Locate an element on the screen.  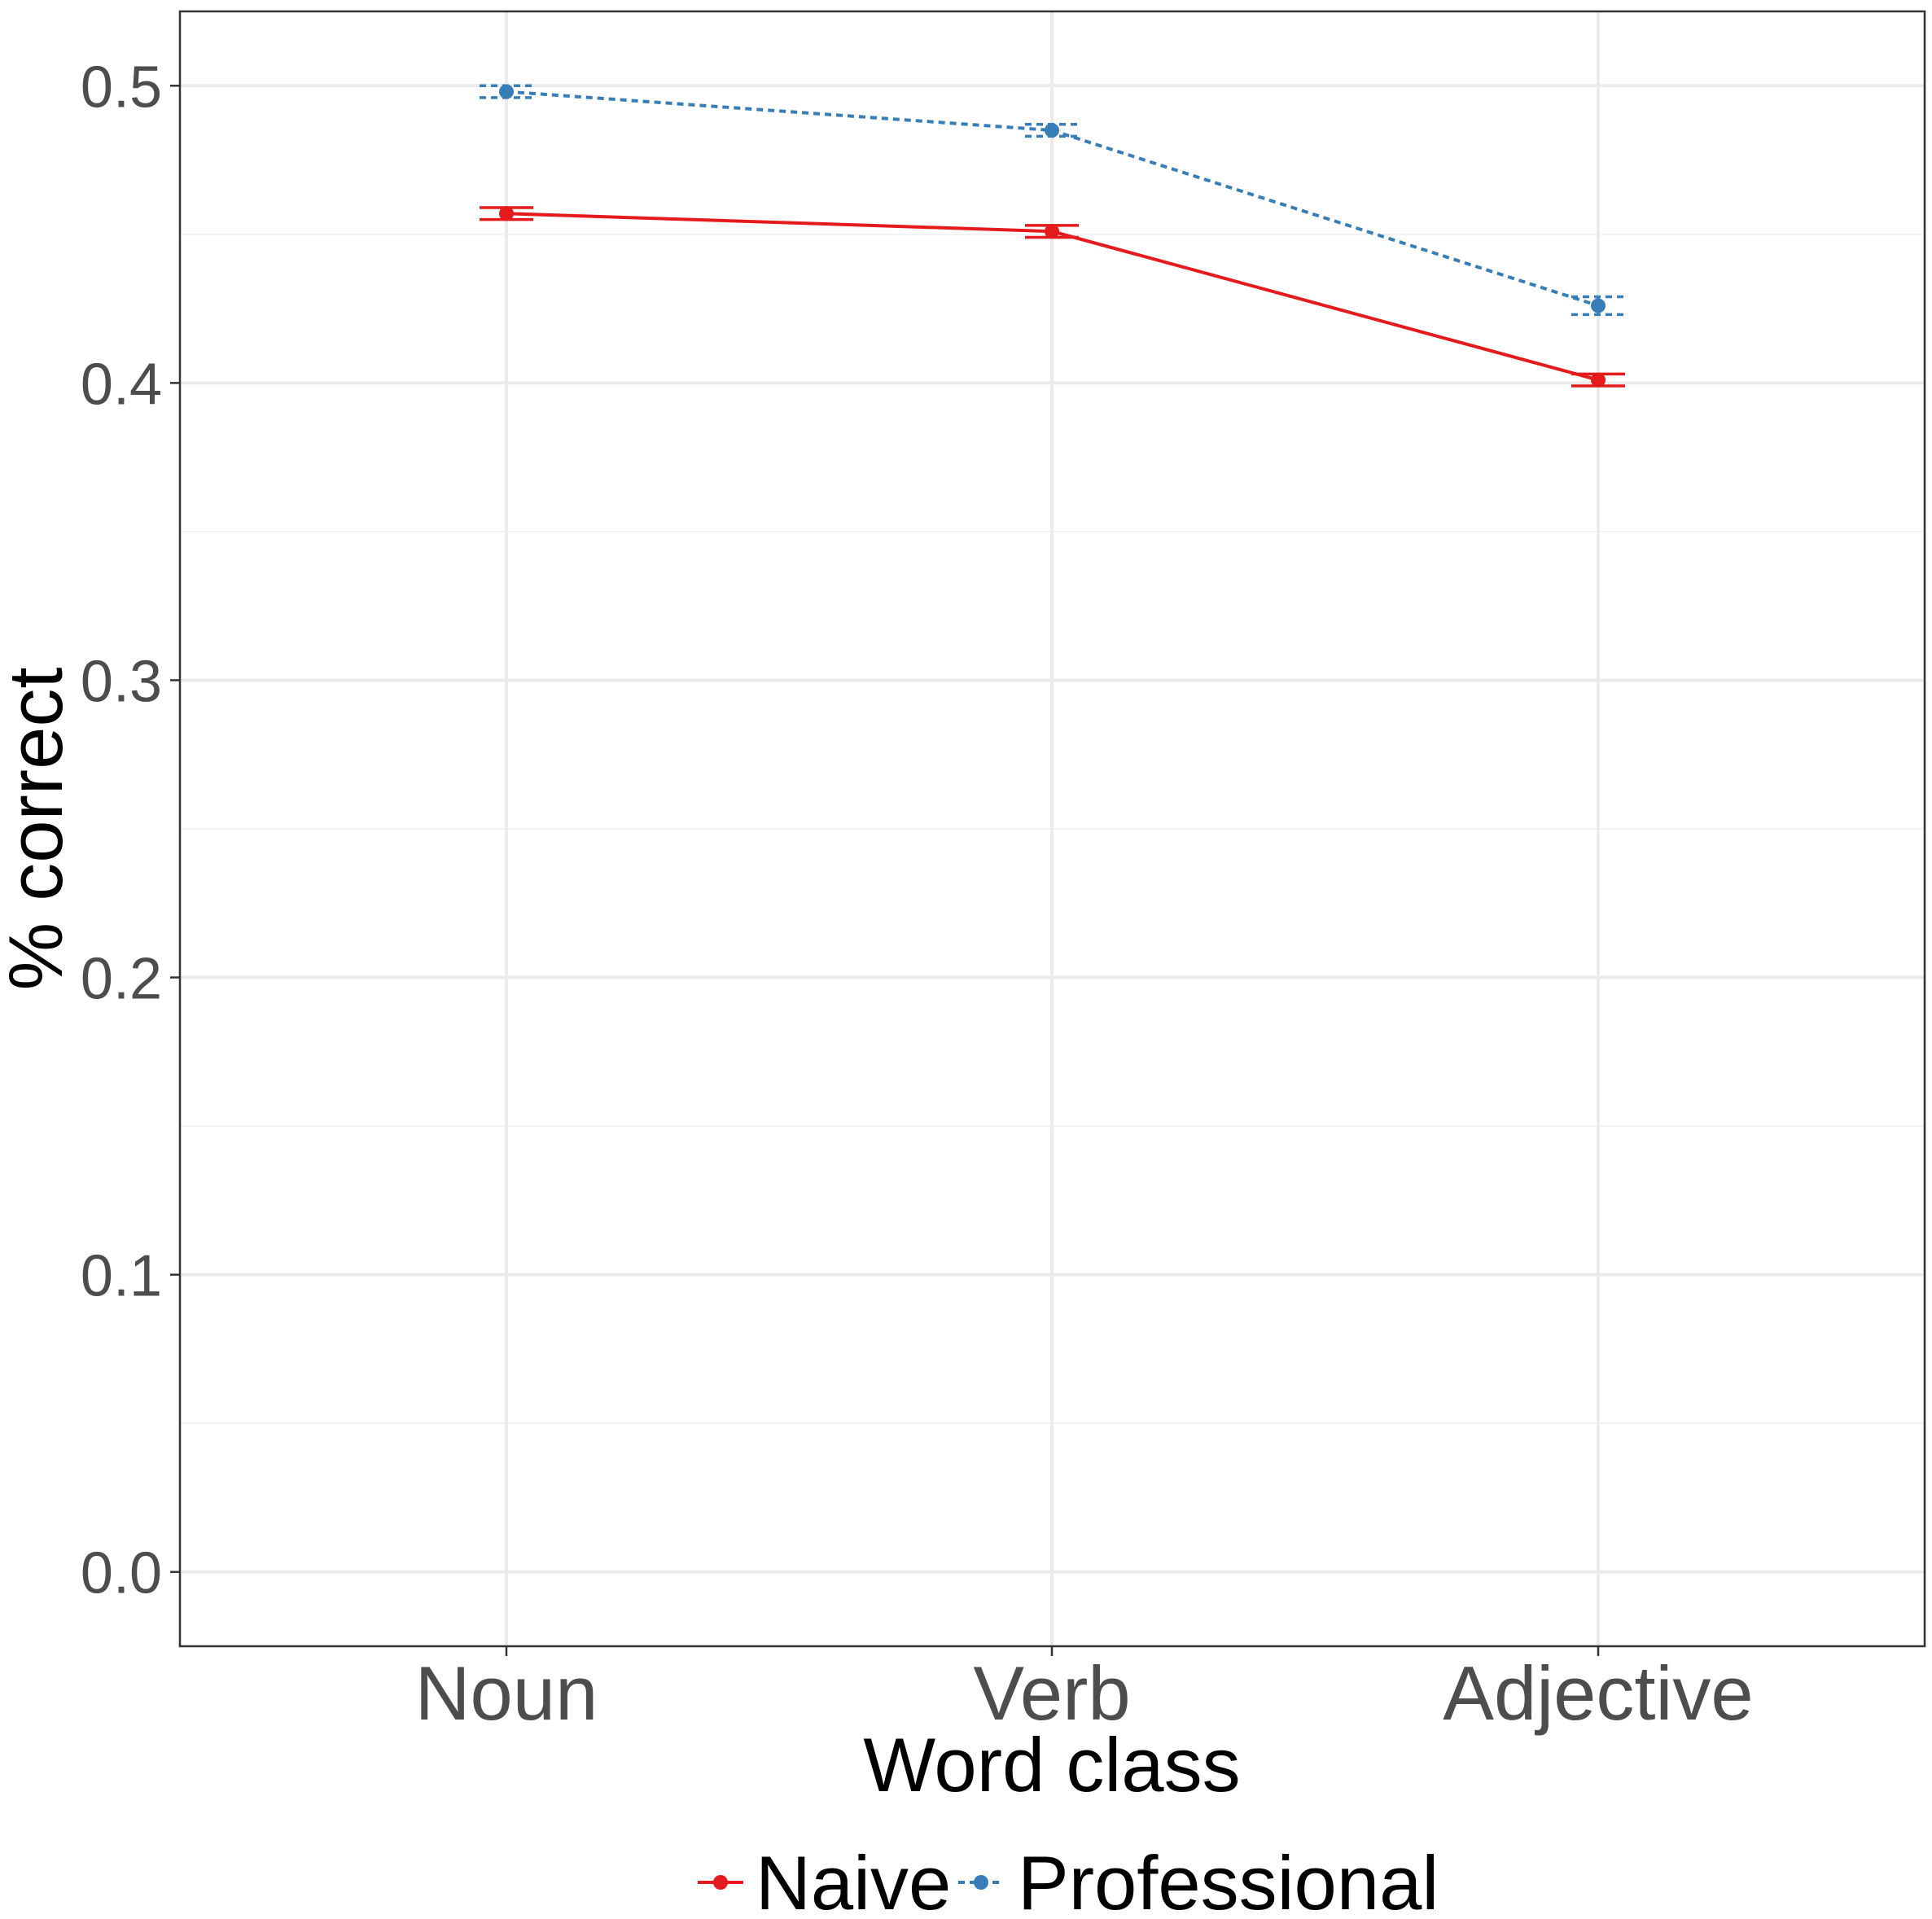
professional-line is located at coordinates (1052, 199).